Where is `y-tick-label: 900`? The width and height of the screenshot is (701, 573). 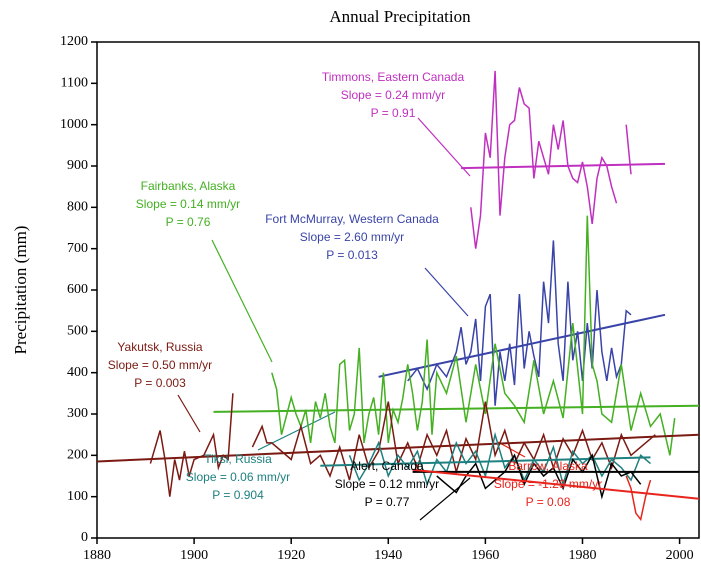 y-tick-label: 900 is located at coordinates (77, 165).